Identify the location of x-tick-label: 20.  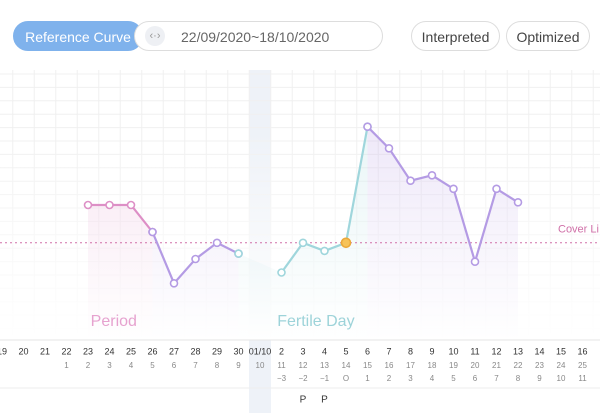
(23, 351).